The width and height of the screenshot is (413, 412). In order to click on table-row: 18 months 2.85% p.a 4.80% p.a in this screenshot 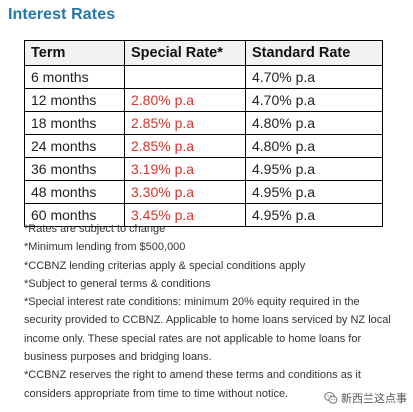, I will do `click(203, 123)`.